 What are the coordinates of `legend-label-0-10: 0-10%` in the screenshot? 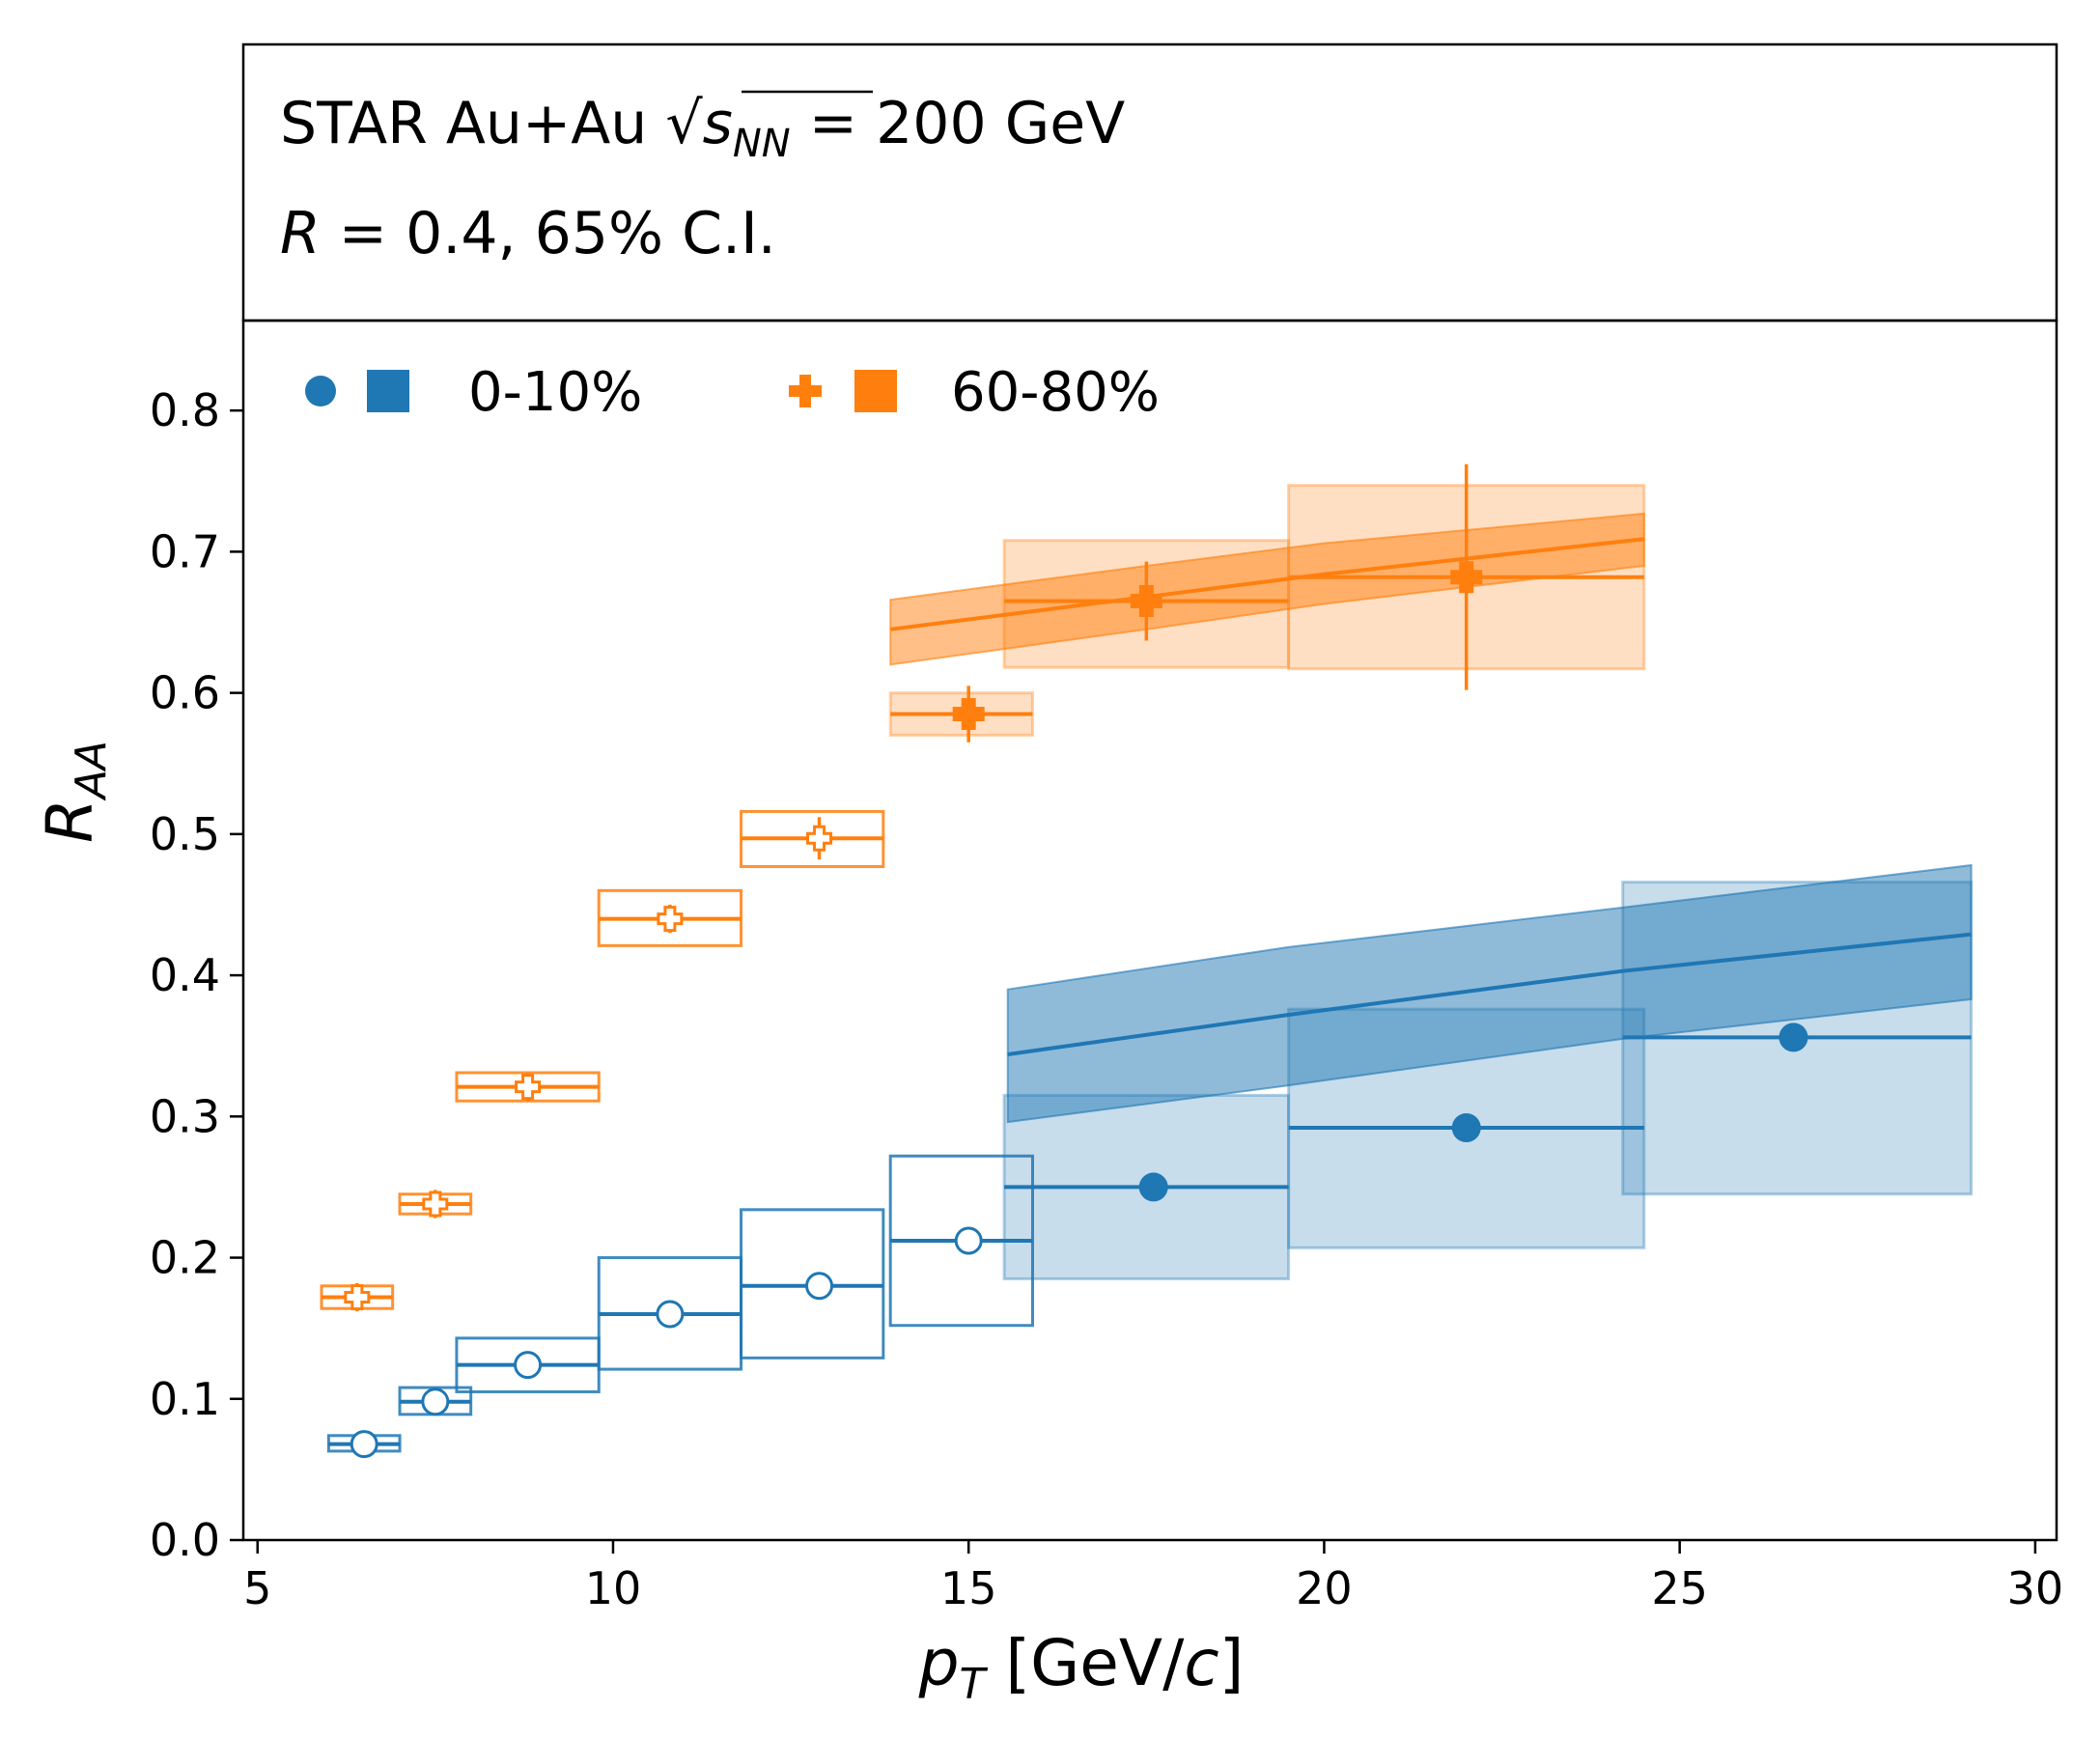 It's located at (555, 393).